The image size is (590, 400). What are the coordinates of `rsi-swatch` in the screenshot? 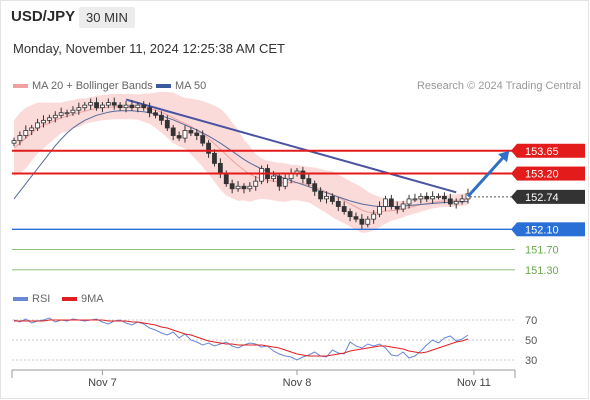 It's located at (20, 299).